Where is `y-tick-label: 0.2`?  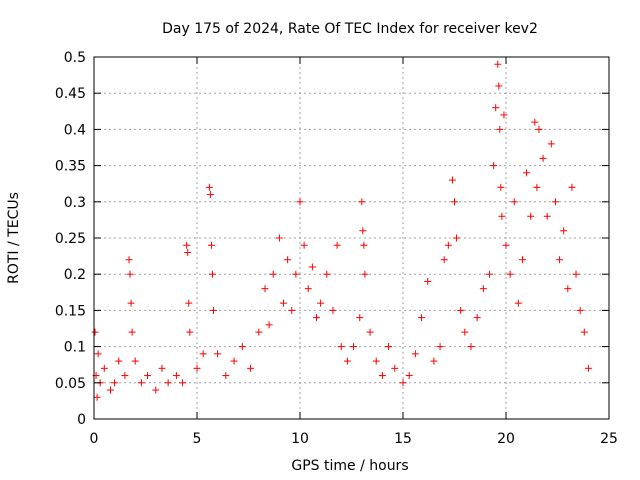
y-tick-label: 0.2 is located at coordinates (75, 275).